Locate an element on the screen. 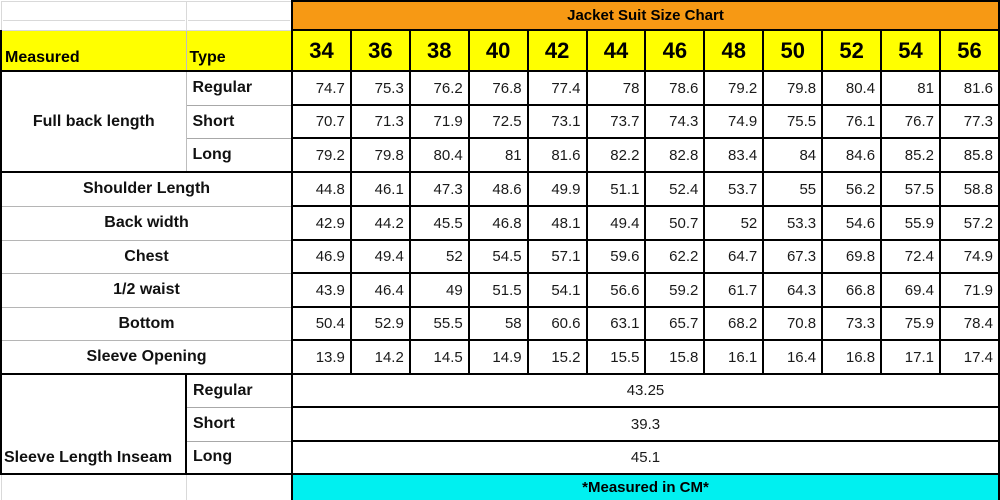  header-row: Measured Type 34 36 38 40 42 44 46 48 50 52 54 56 is located at coordinates (500, 50).